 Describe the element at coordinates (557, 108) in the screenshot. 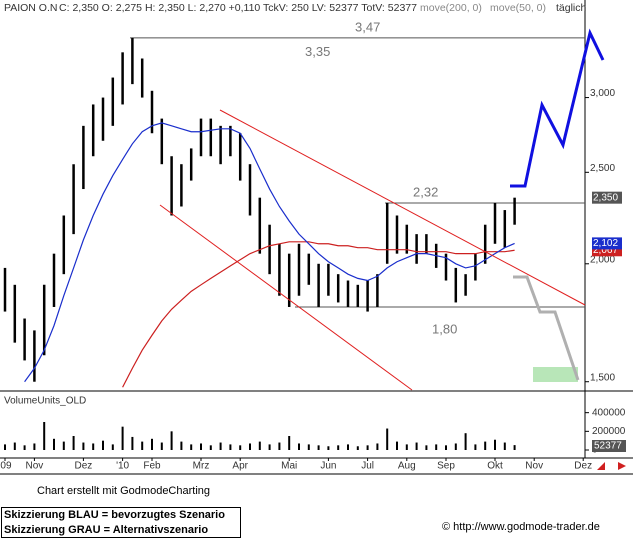

I see `preferred-scenario` at that location.